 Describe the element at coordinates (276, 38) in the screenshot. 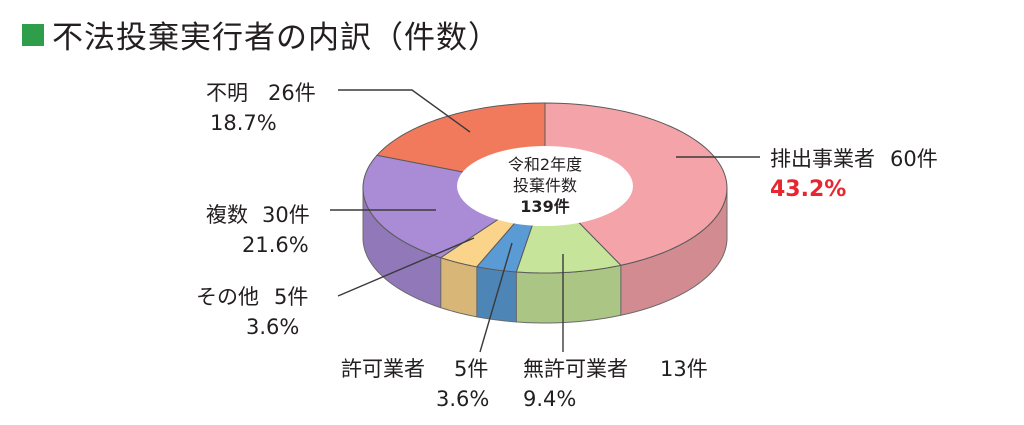

I see `chart-title: 不法投棄実行者の内訳（件数）` at that location.